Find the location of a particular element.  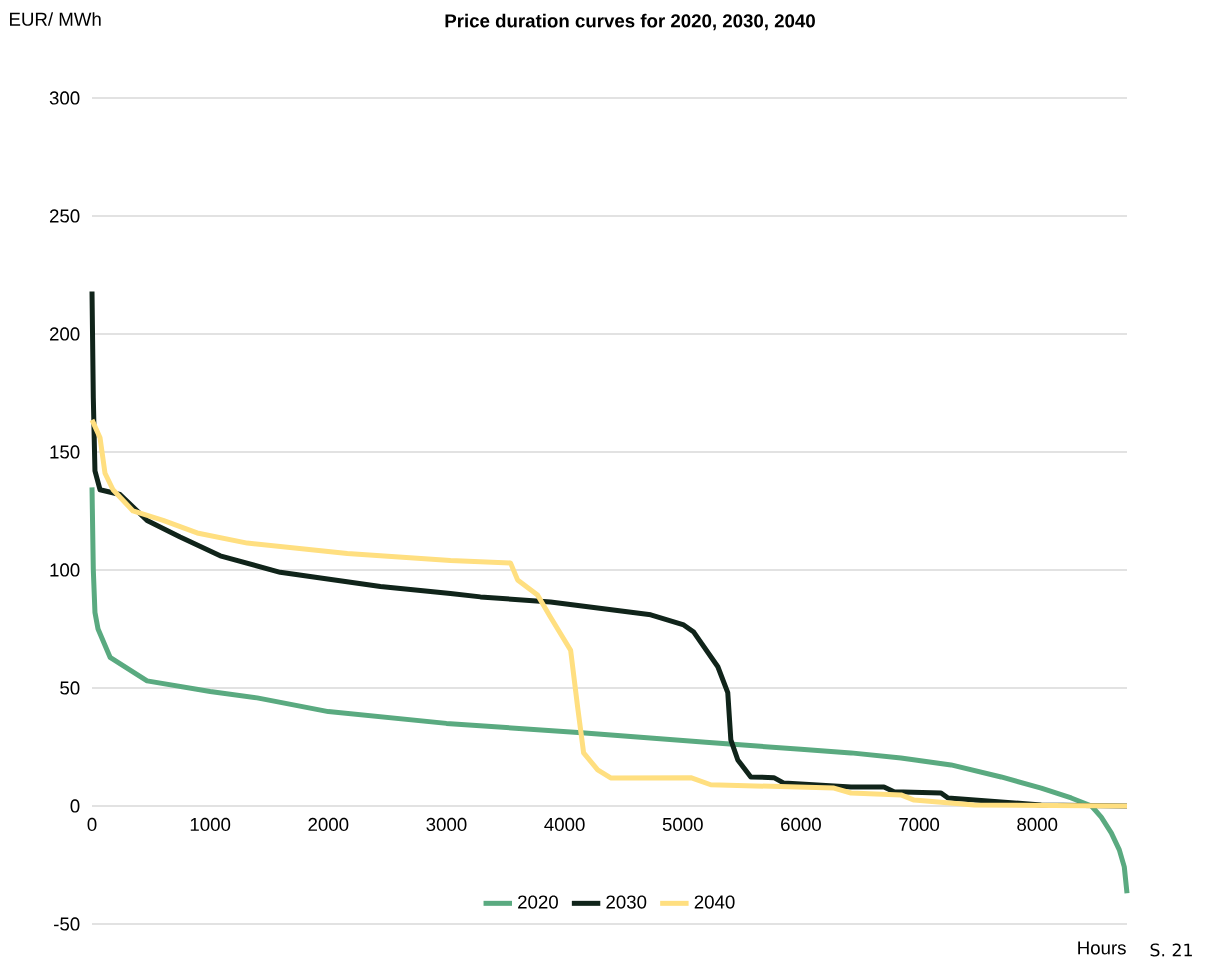

x-tick-label: 0 is located at coordinates (92, 824).